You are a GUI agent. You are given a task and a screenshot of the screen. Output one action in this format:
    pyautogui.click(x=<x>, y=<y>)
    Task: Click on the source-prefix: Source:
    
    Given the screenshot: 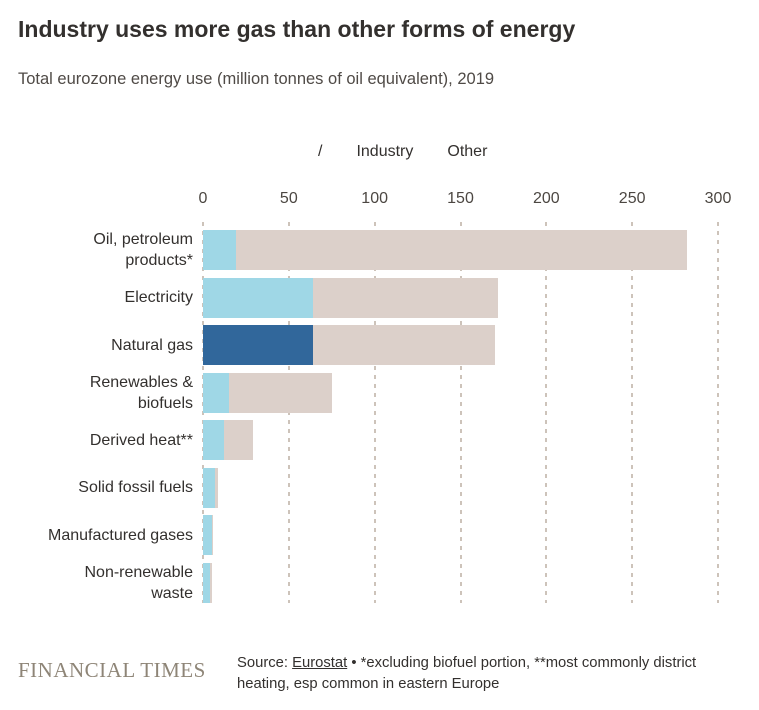 What is the action you would take?
    pyautogui.click(x=265, y=663)
    